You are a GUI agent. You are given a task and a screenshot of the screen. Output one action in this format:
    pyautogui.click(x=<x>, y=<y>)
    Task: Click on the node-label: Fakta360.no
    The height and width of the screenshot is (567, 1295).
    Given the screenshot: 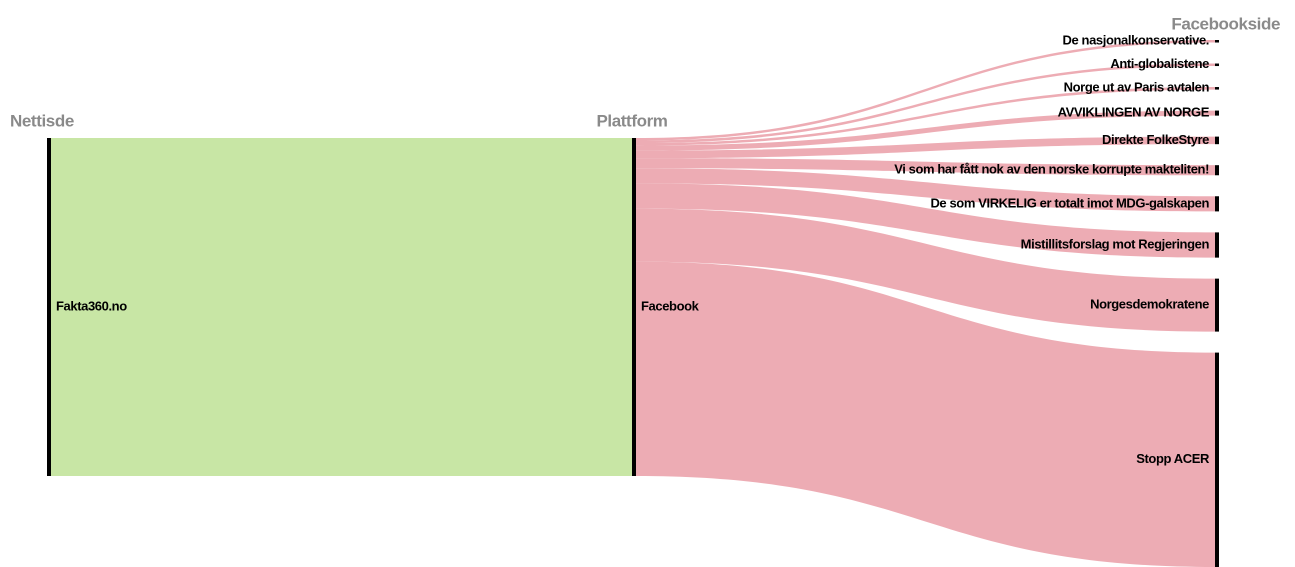 What is the action you would take?
    pyautogui.click(x=91, y=305)
    